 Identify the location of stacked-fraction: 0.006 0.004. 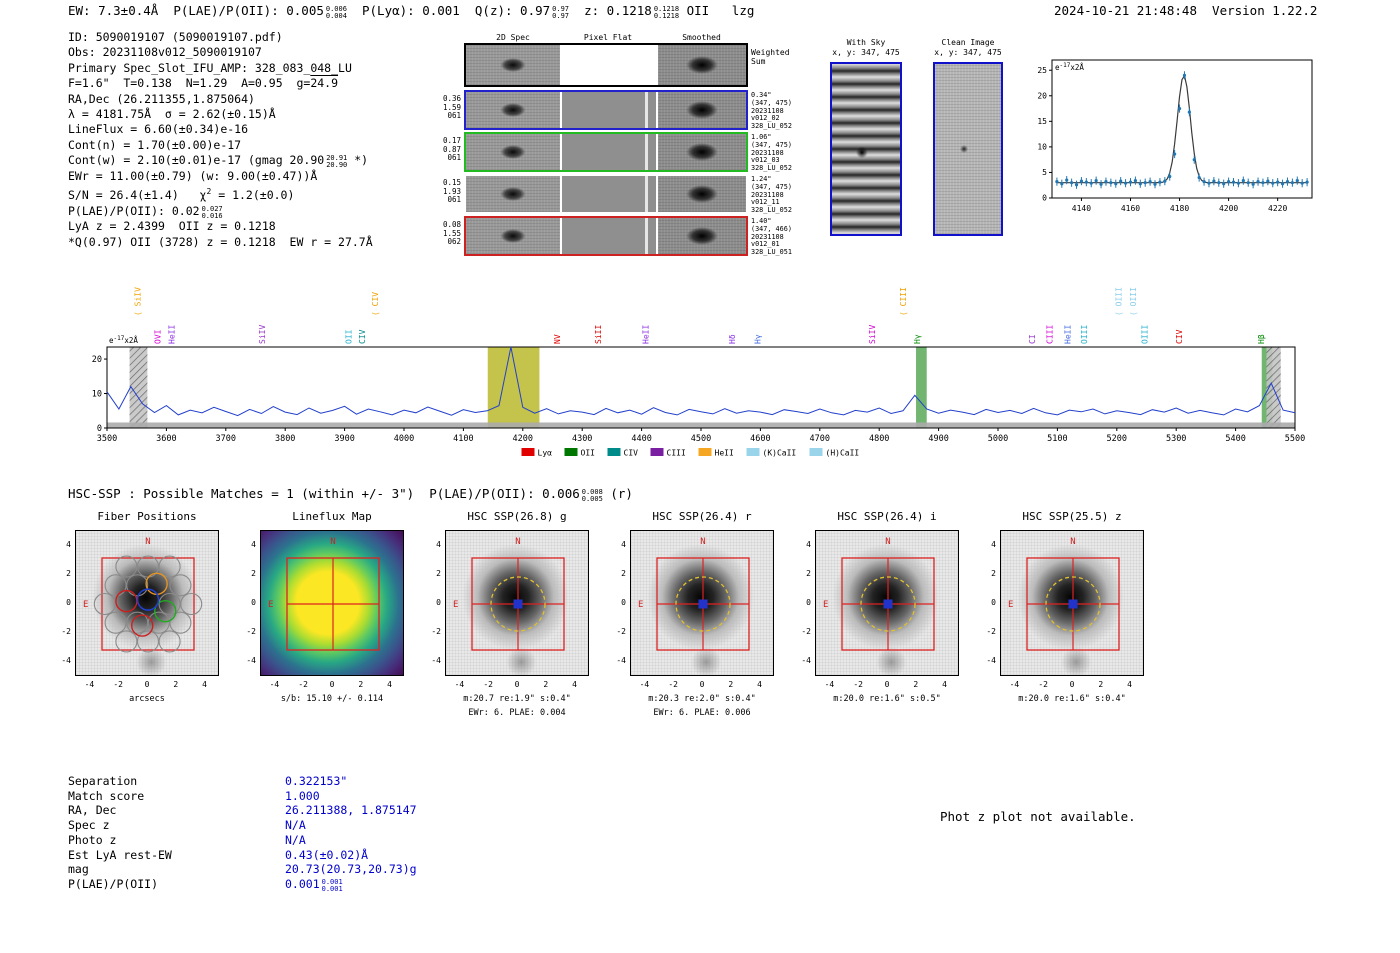
(336, 12).